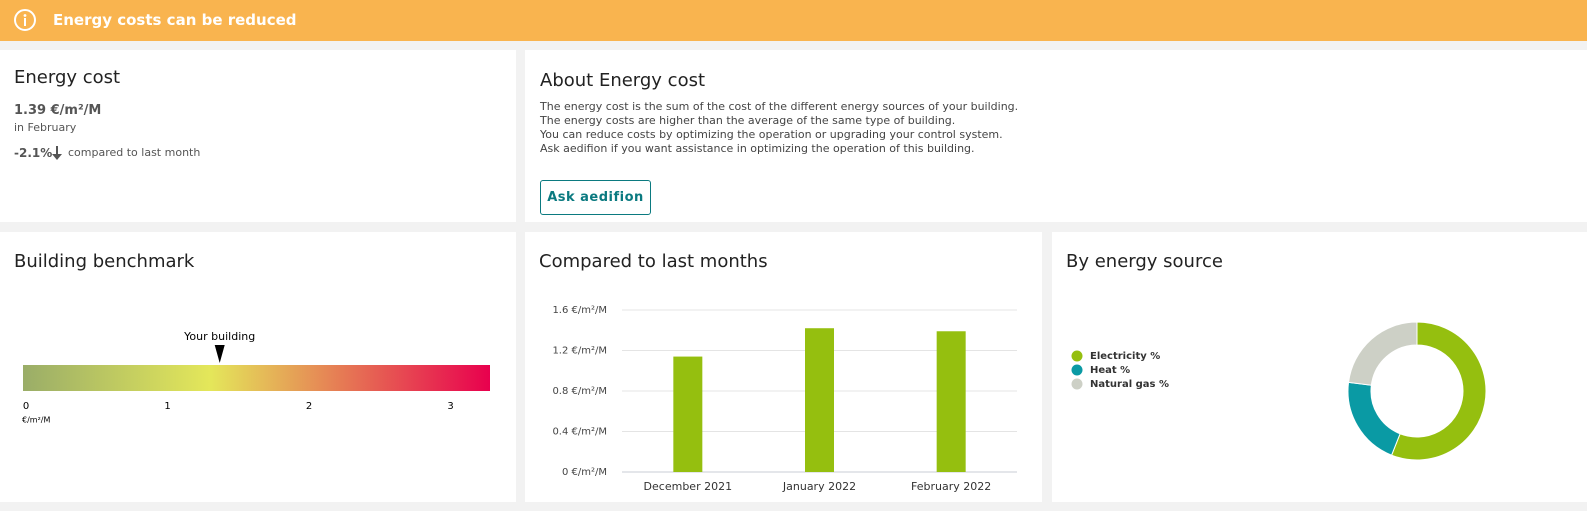  What do you see at coordinates (623, 80) in the screenshot?
I see `card-title: About Energy cost` at bounding box center [623, 80].